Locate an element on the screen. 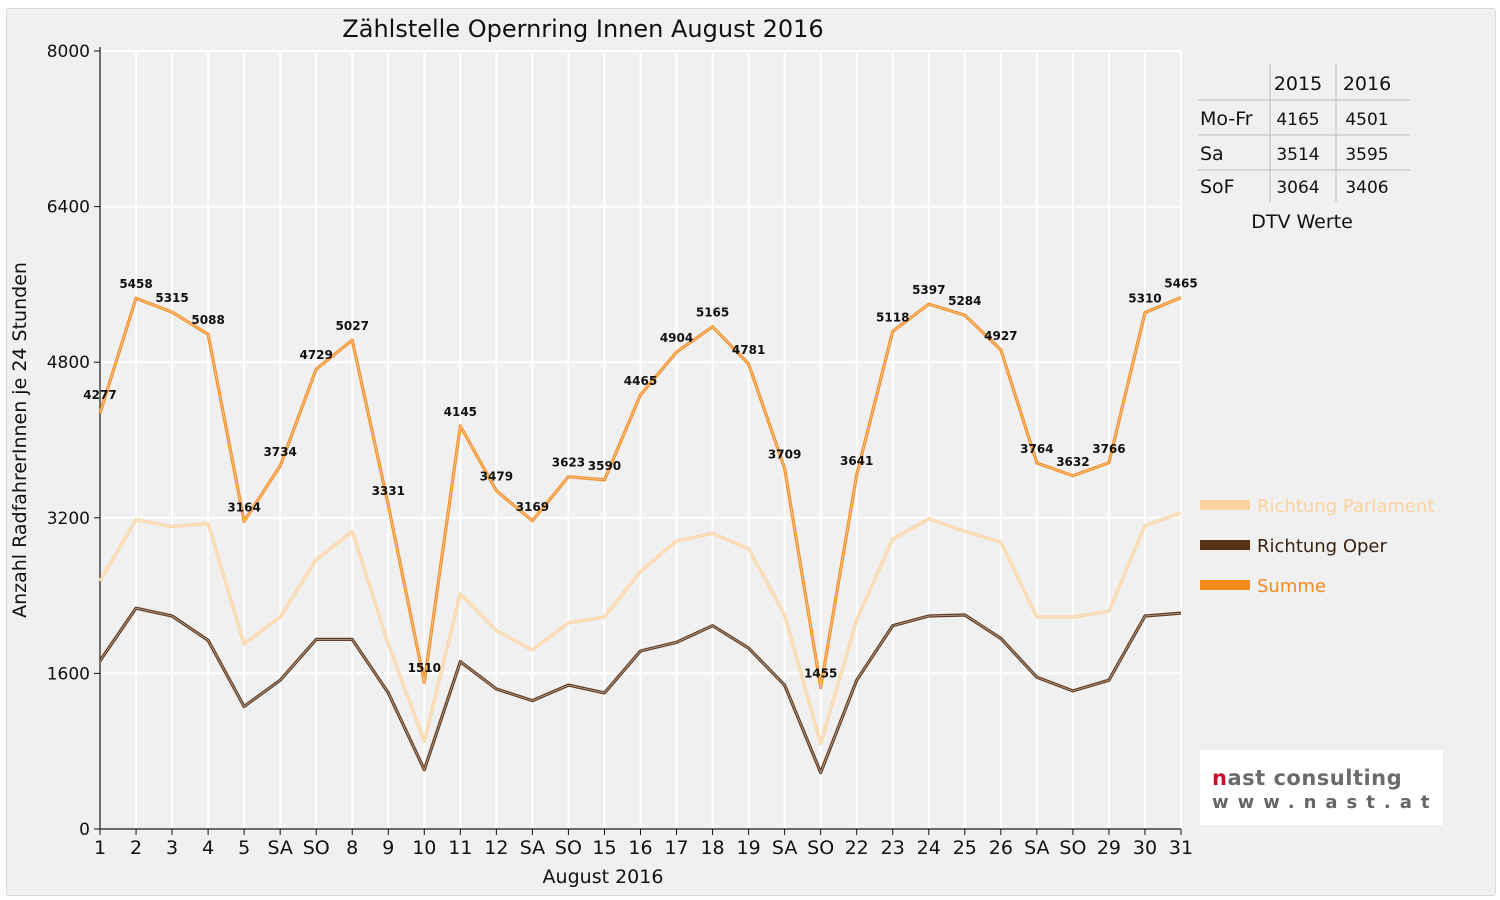 The width and height of the screenshot is (1500, 900). legend-label: Richtung Parlament is located at coordinates (1345, 506).